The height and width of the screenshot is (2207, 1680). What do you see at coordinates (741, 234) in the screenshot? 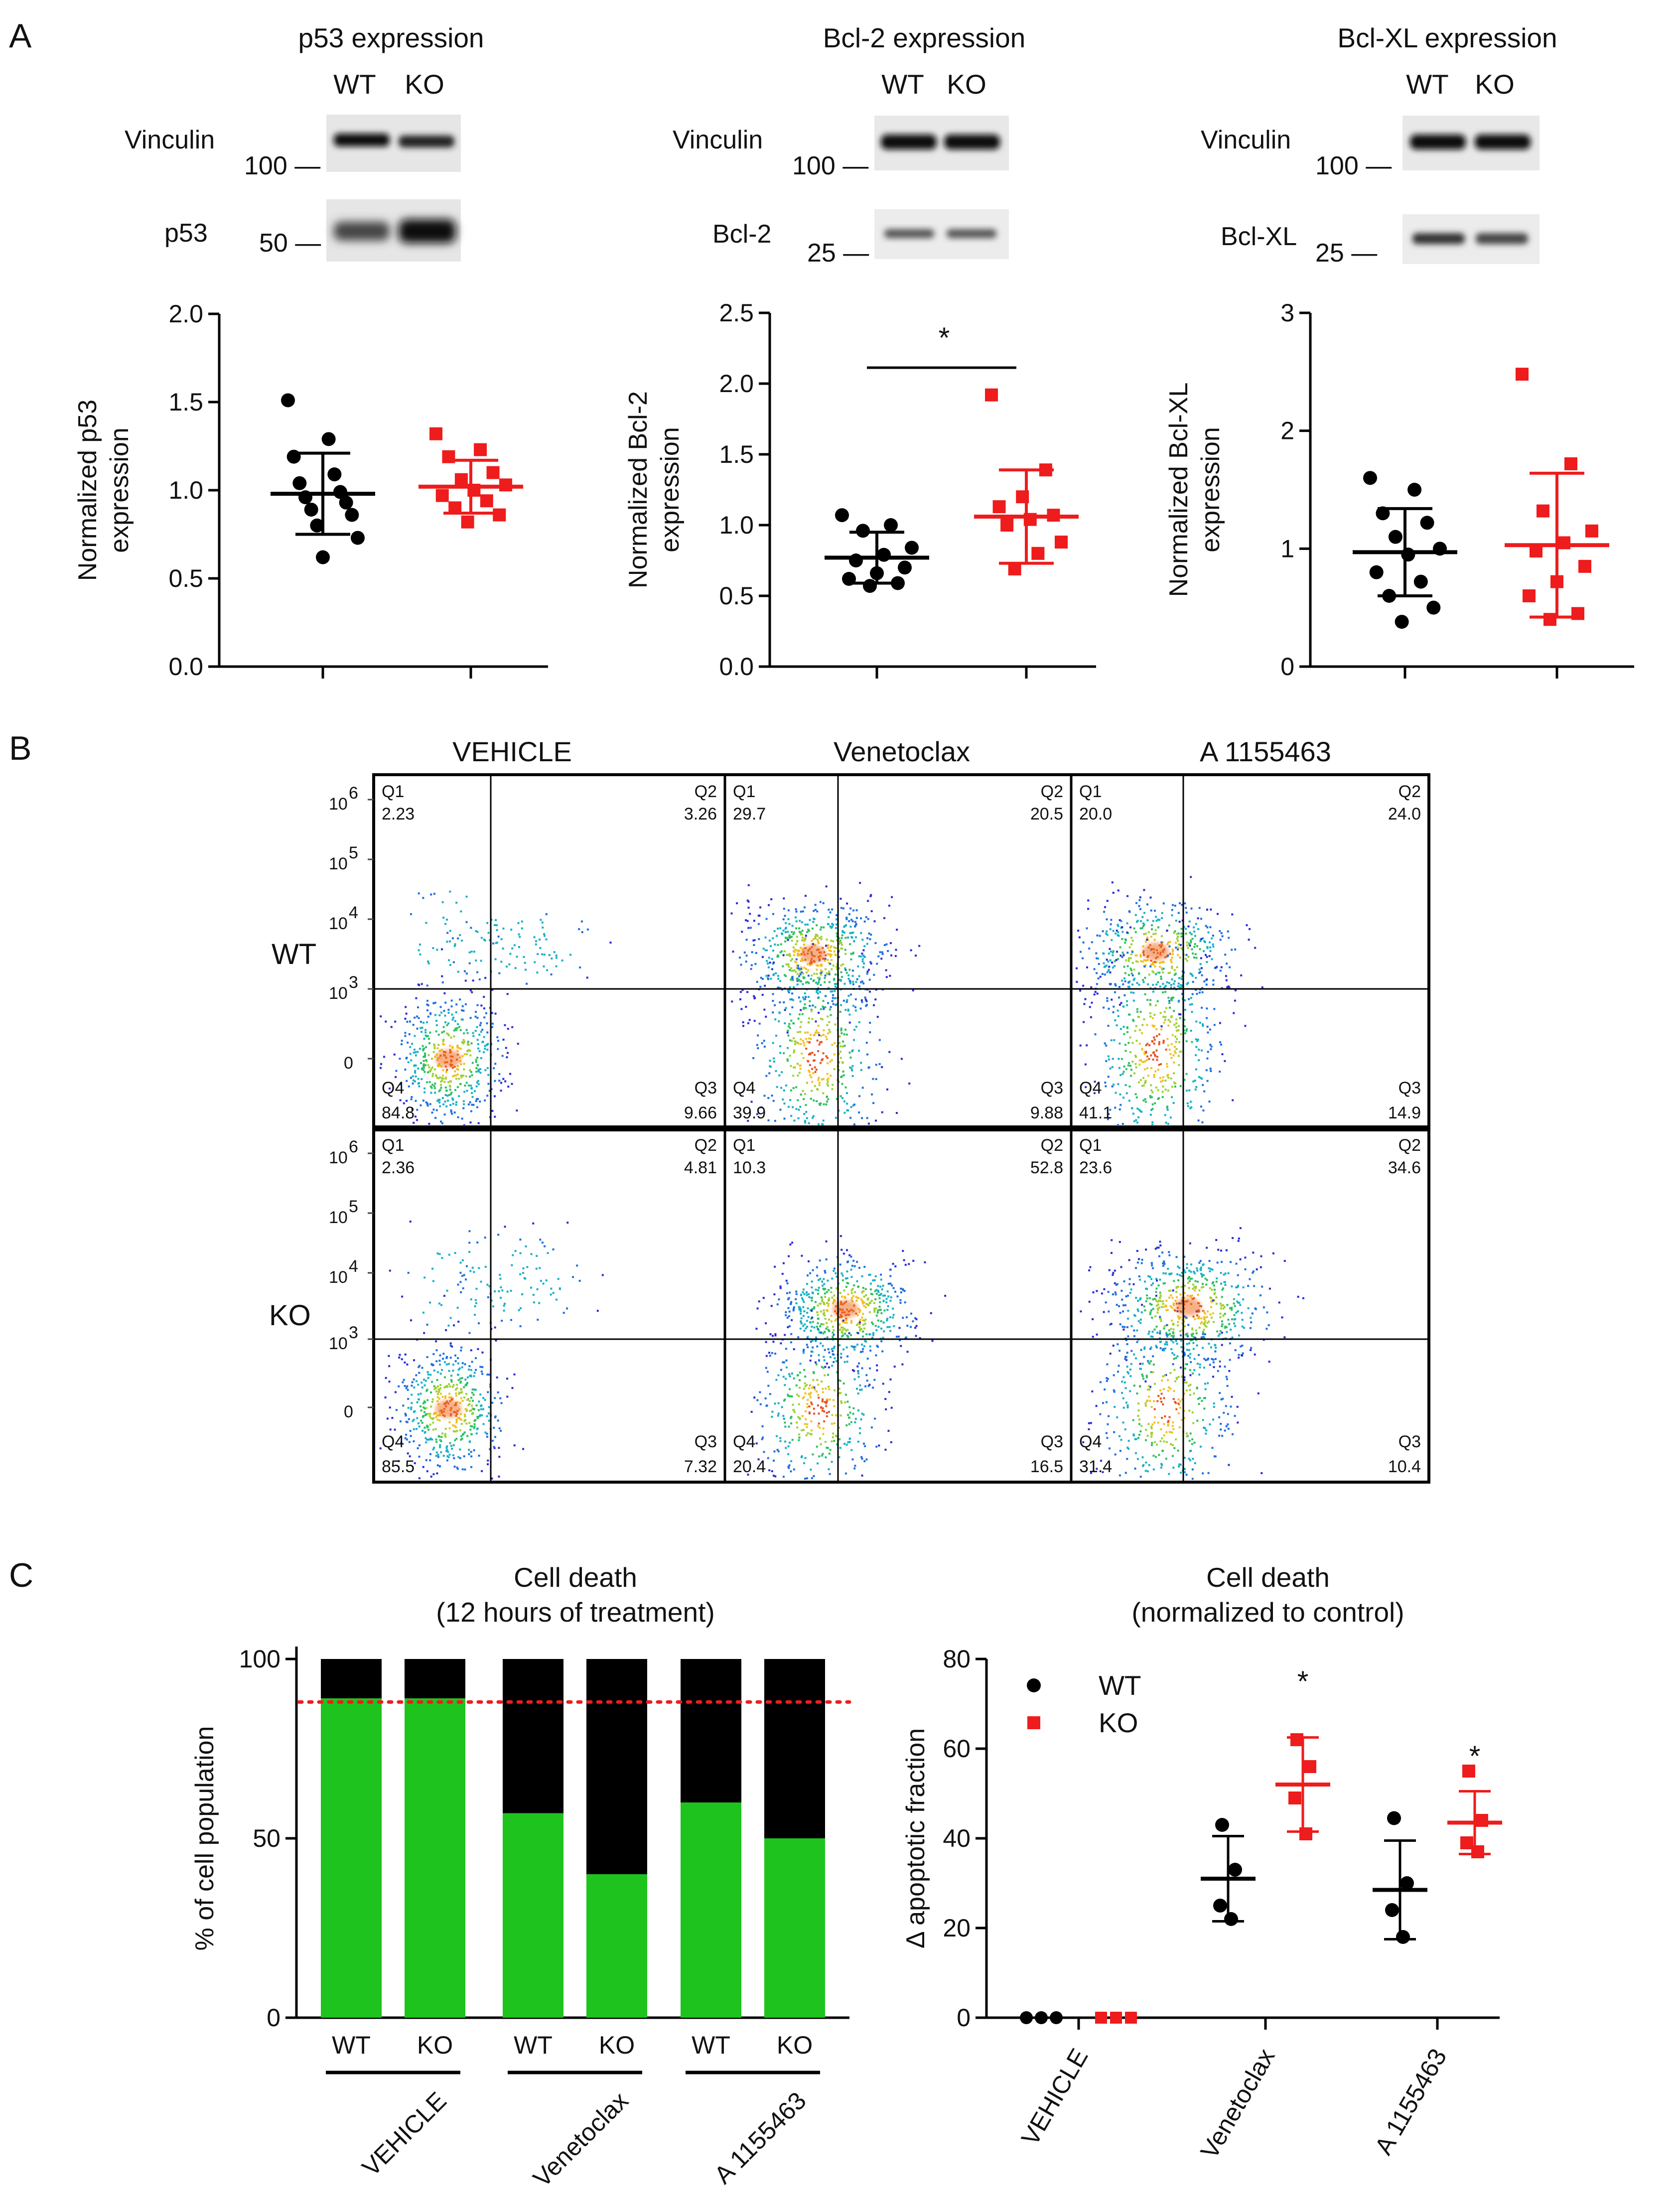
I see `band-label-bcl2: Bcl-2` at bounding box center [741, 234].